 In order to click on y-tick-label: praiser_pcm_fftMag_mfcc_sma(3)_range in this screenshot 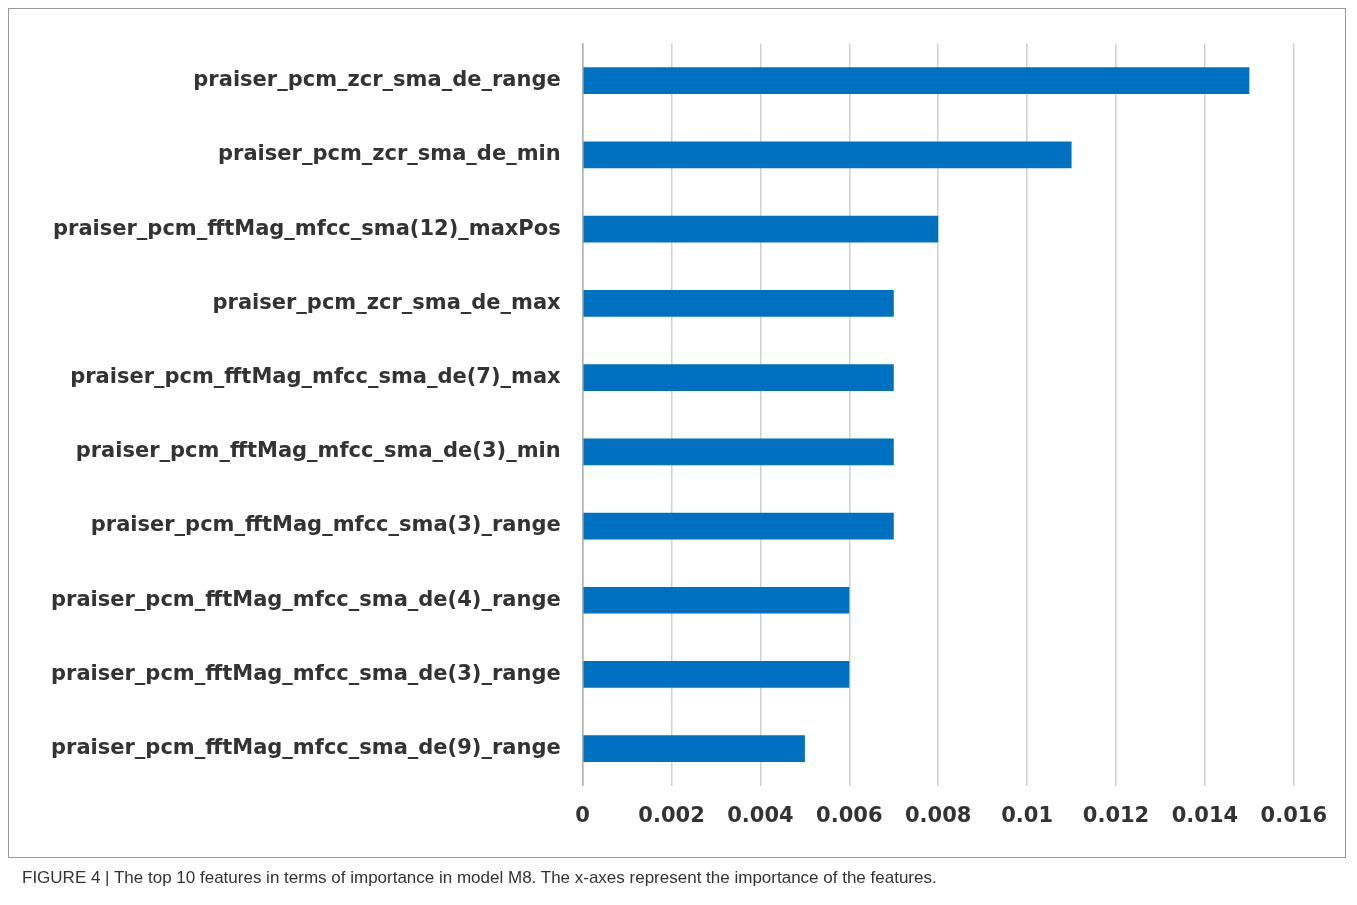, I will do `click(325, 524)`.